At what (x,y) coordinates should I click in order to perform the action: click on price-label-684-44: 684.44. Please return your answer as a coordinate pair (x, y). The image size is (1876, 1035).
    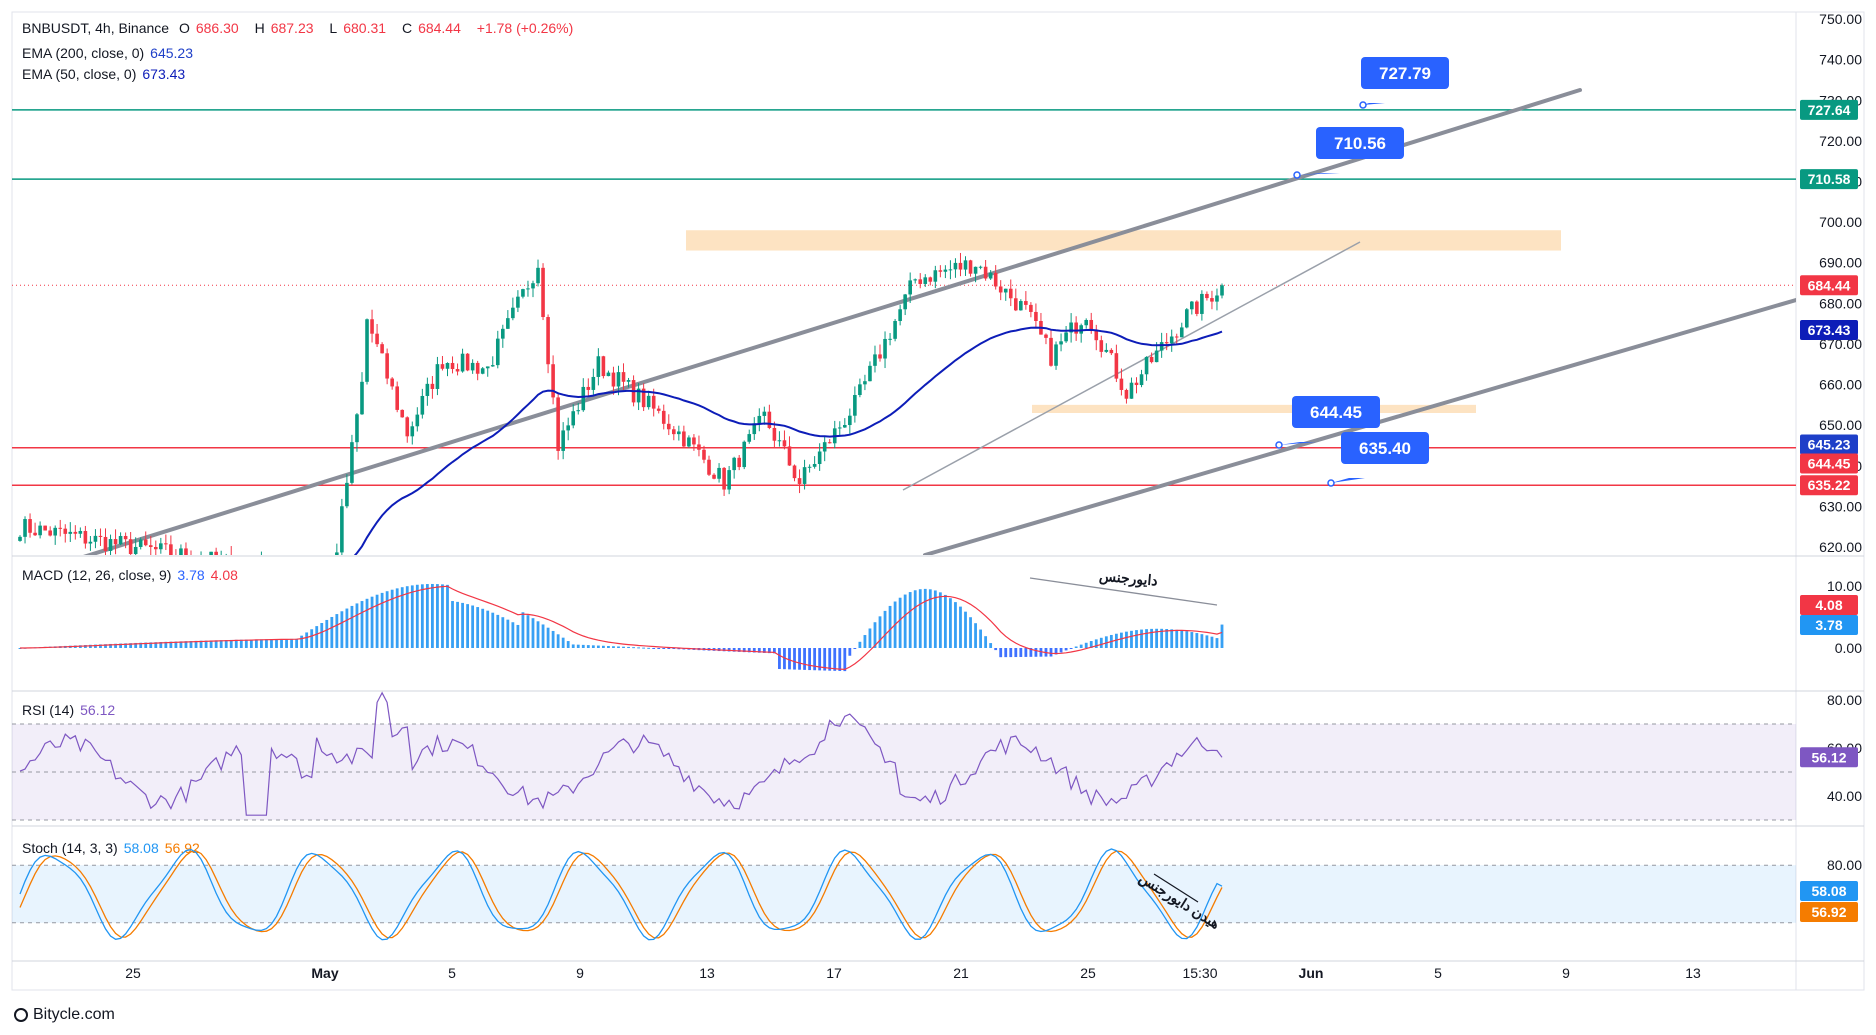
    Looking at the image, I should click on (1829, 285).